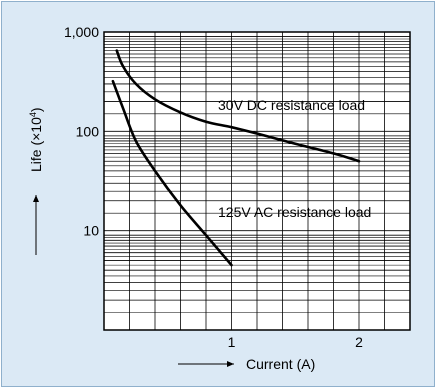 This screenshot has width=438, height=390. Describe the element at coordinates (36, 181) in the screenshot. I see `y-axis-label: Life (×104)` at that location.